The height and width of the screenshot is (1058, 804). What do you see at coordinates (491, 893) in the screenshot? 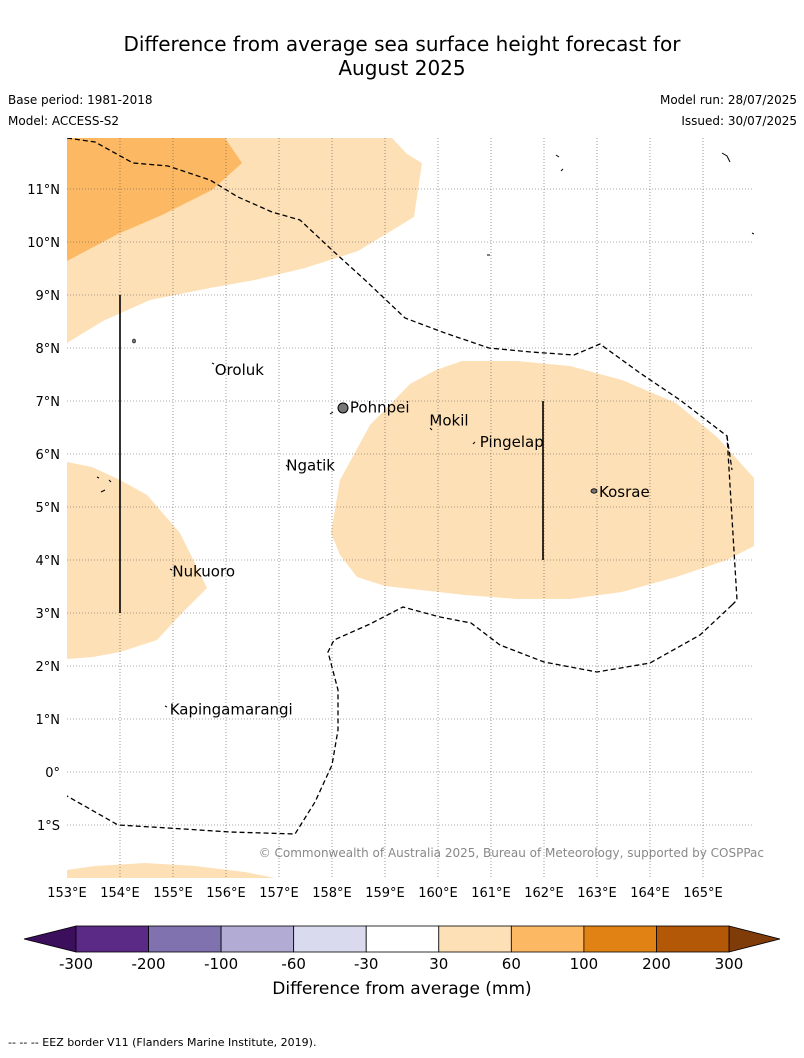
I see `lon-tick-label: 161°E` at bounding box center [491, 893].